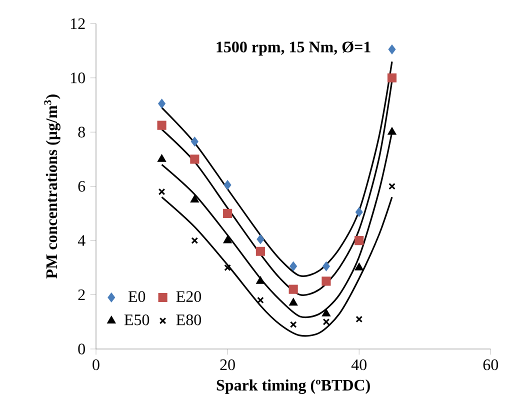 The width and height of the screenshot is (514, 417). What do you see at coordinates (82, 186) in the screenshot?
I see `y-tick-label: 6` at bounding box center [82, 186].